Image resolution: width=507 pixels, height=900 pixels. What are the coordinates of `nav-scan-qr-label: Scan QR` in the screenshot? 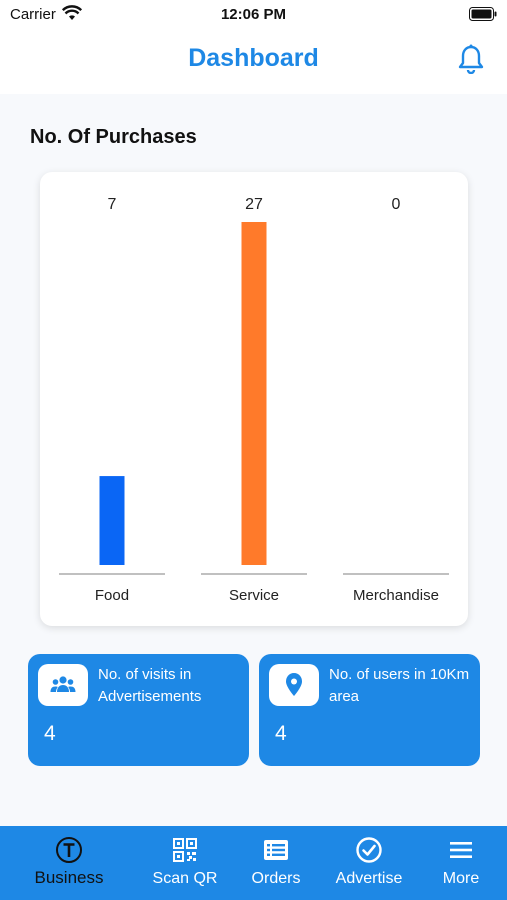 It's located at (185, 878).